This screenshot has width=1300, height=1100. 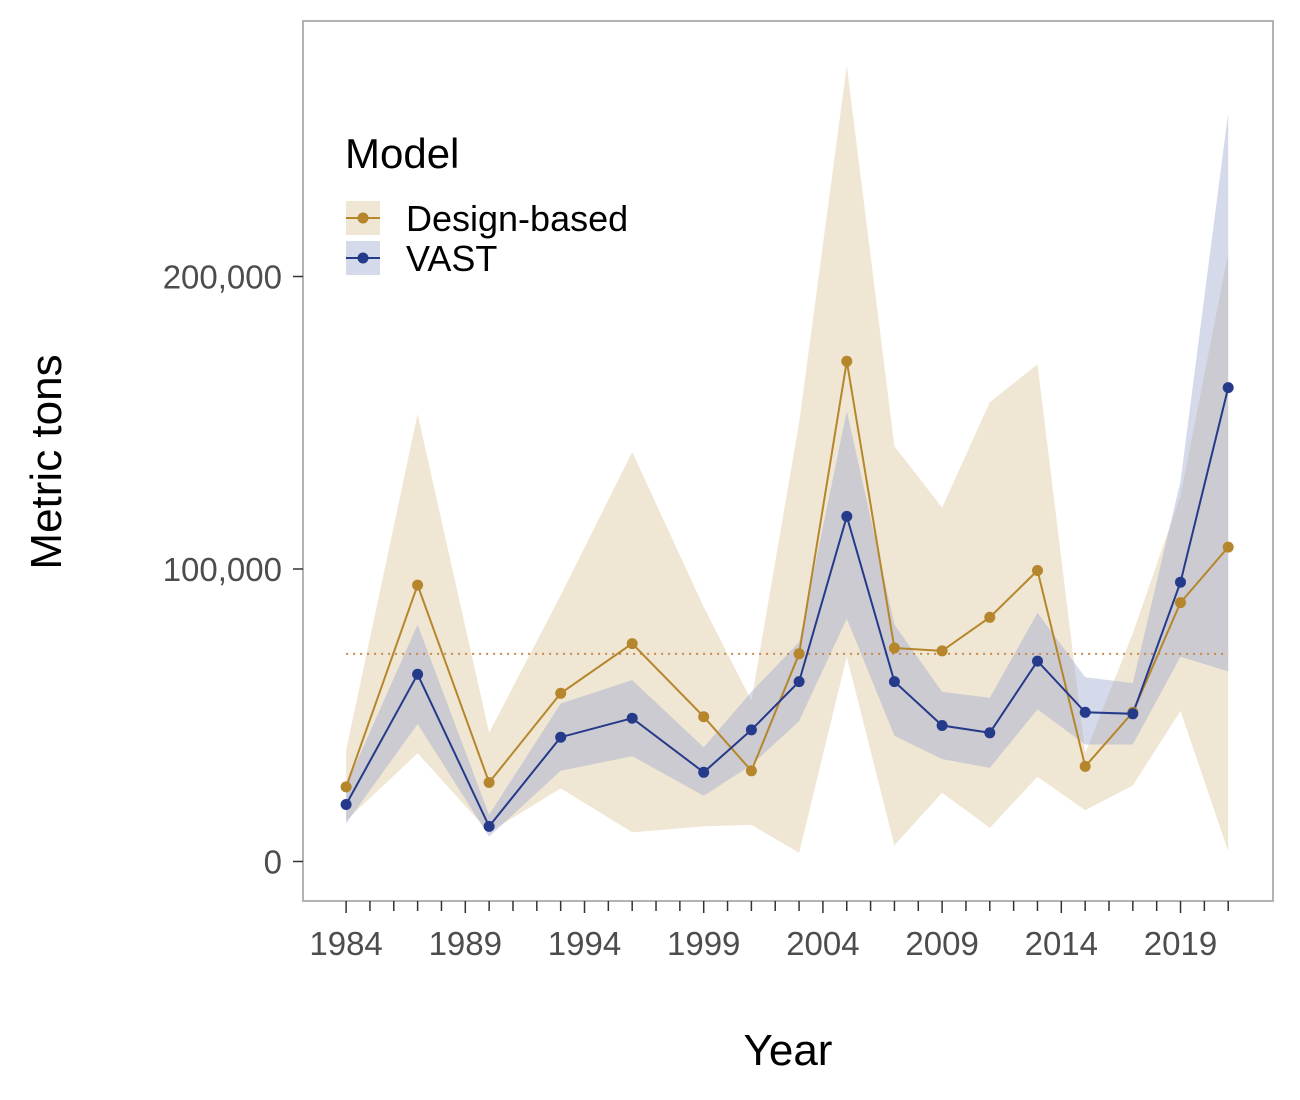 What do you see at coordinates (273, 862) in the screenshot?
I see `y-tick-label: 0` at bounding box center [273, 862].